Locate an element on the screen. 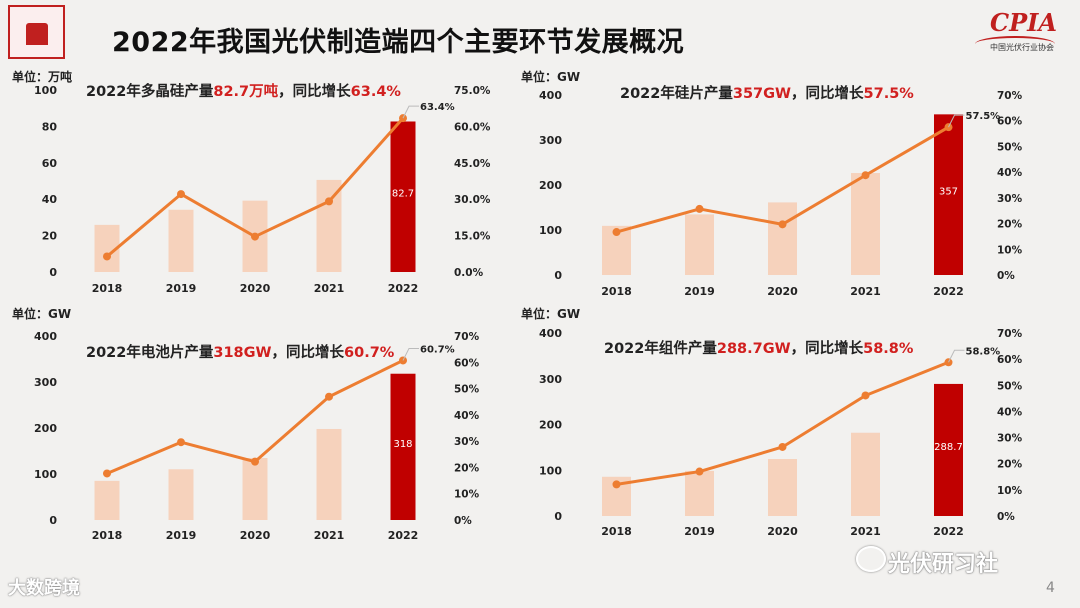  module-y2-tick: 60% is located at coordinates (1010, 360).